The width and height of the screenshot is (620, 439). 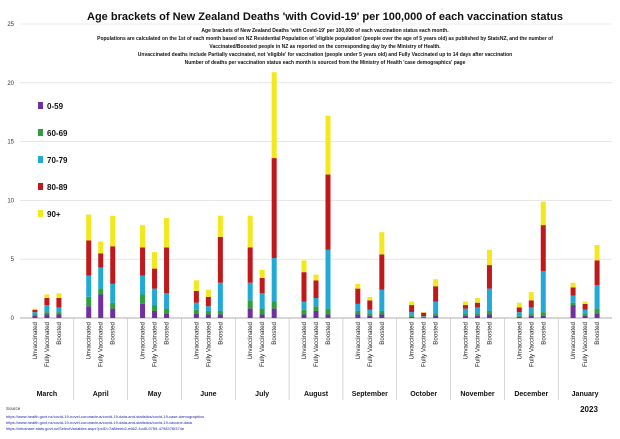 What do you see at coordinates (155, 394) in the screenshot?
I see `x-month-label: May` at bounding box center [155, 394].